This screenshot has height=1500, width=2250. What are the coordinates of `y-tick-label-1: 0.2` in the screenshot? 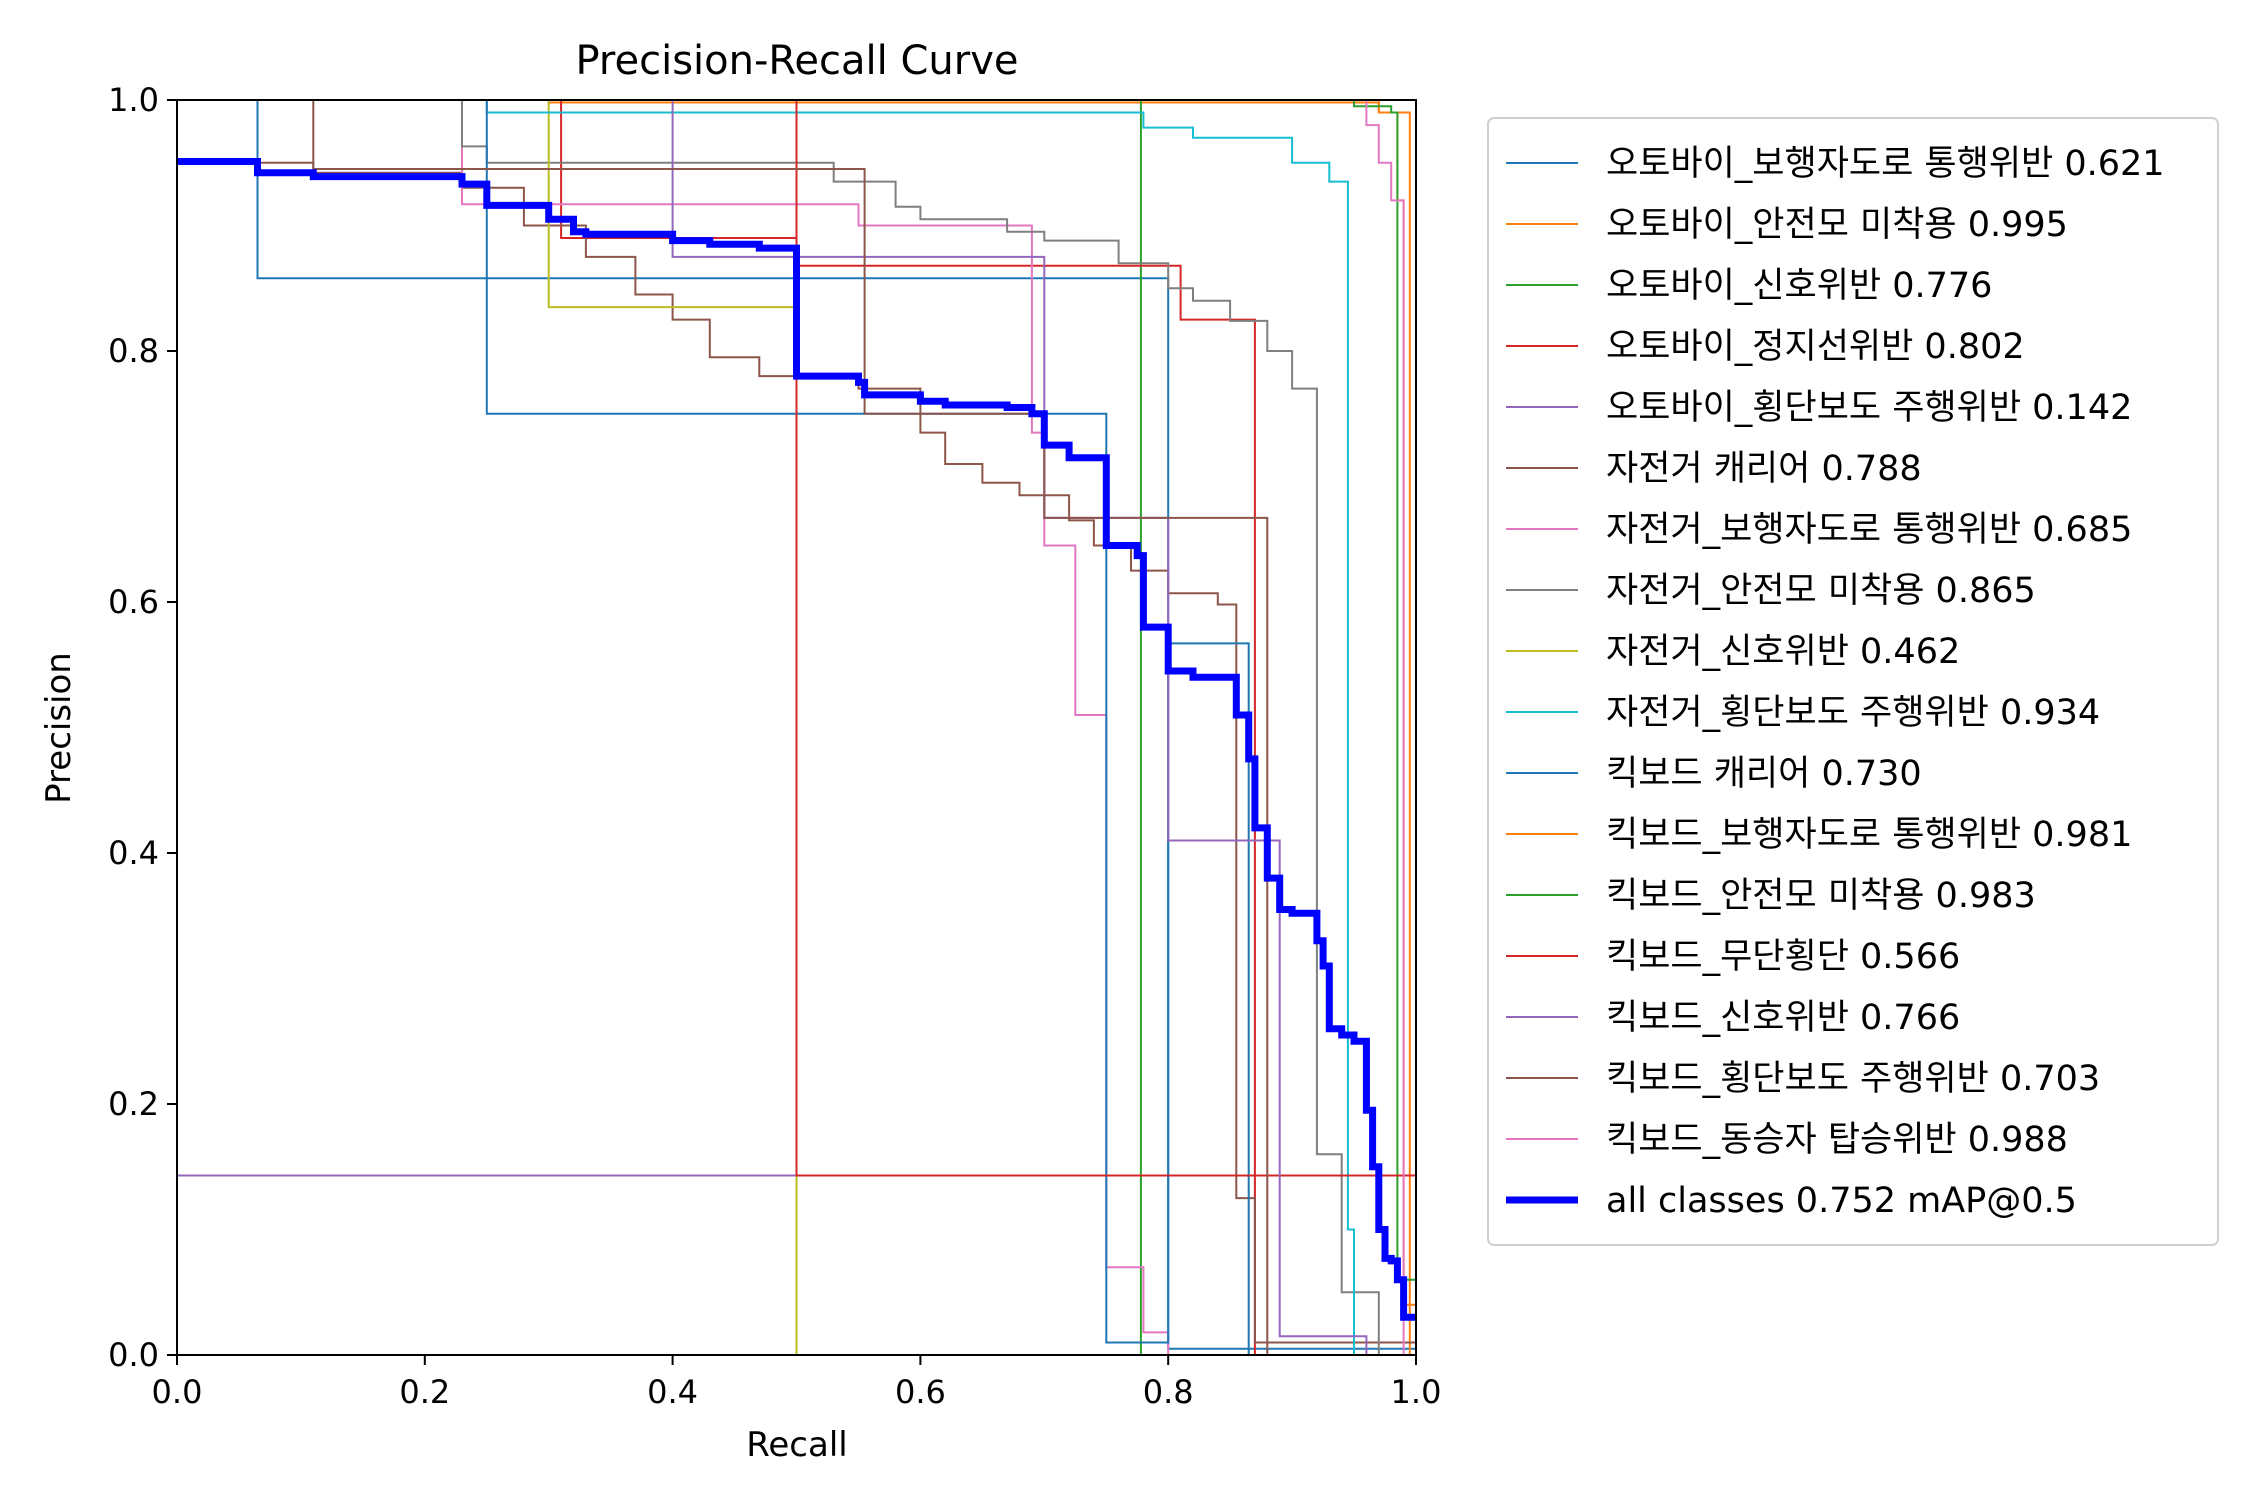 It's located at (133, 1104).